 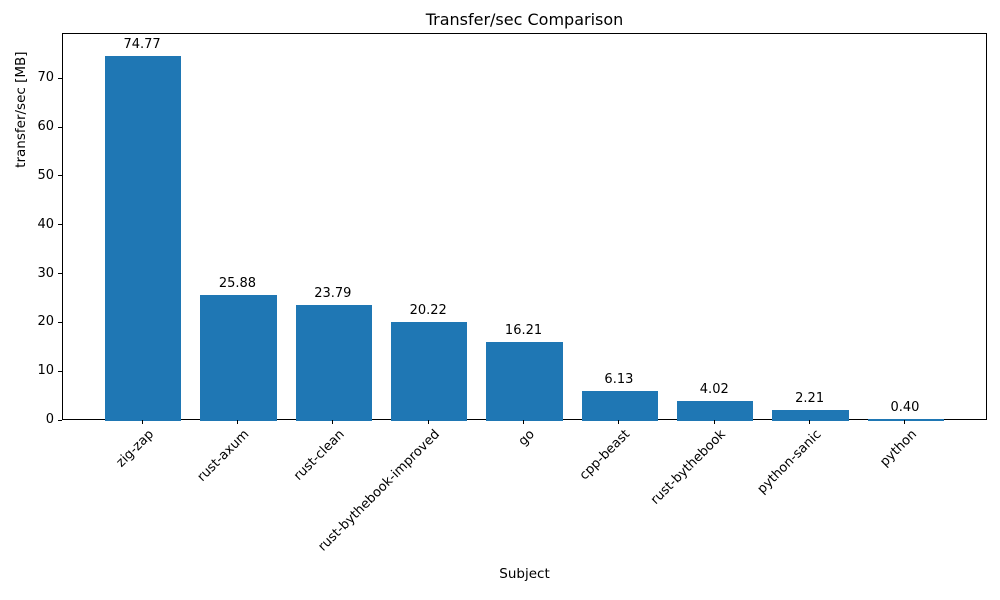 What do you see at coordinates (135, 449) in the screenshot?
I see `x-tick-label: zig-zap` at bounding box center [135, 449].